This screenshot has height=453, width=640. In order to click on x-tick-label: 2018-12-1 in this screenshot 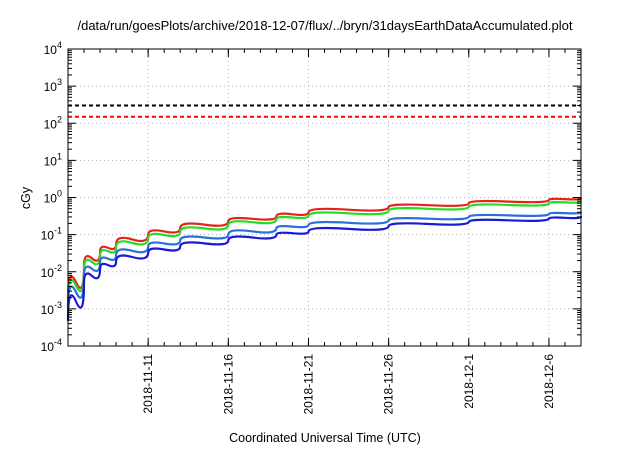, I will do `click(469, 381)`.